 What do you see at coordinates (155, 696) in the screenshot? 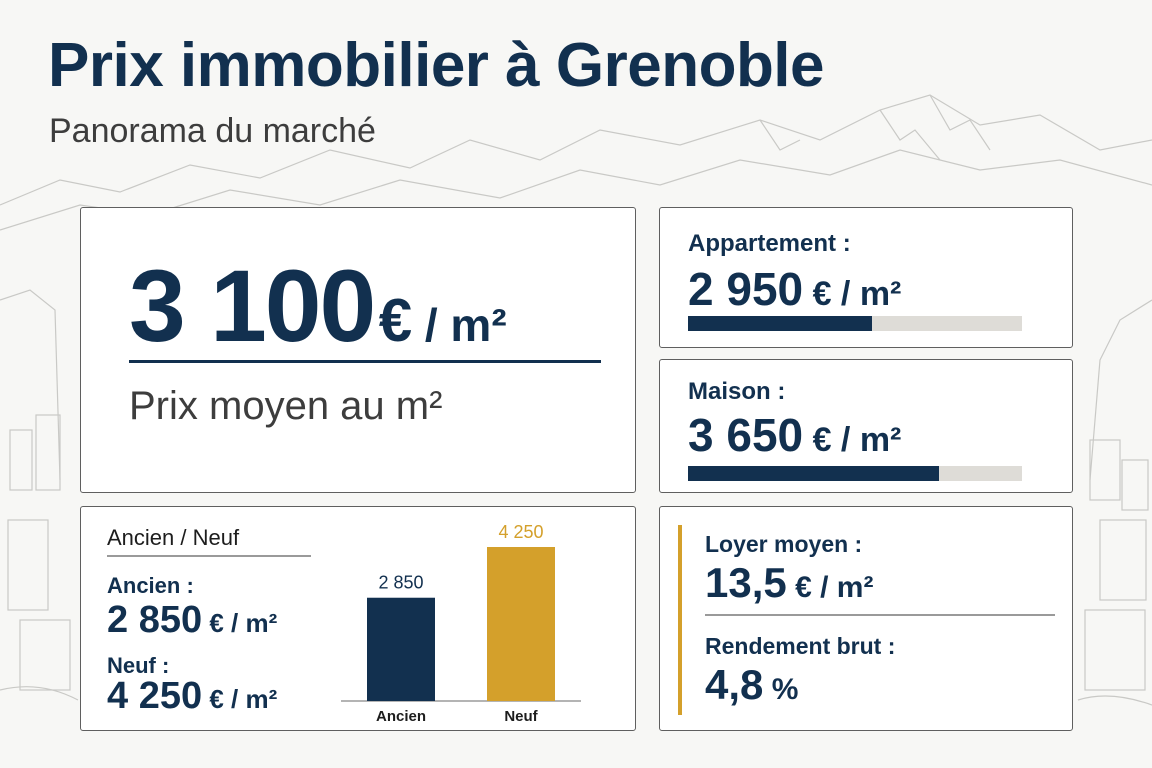
I see `new-number: 4 250` at bounding box center [155, 696].